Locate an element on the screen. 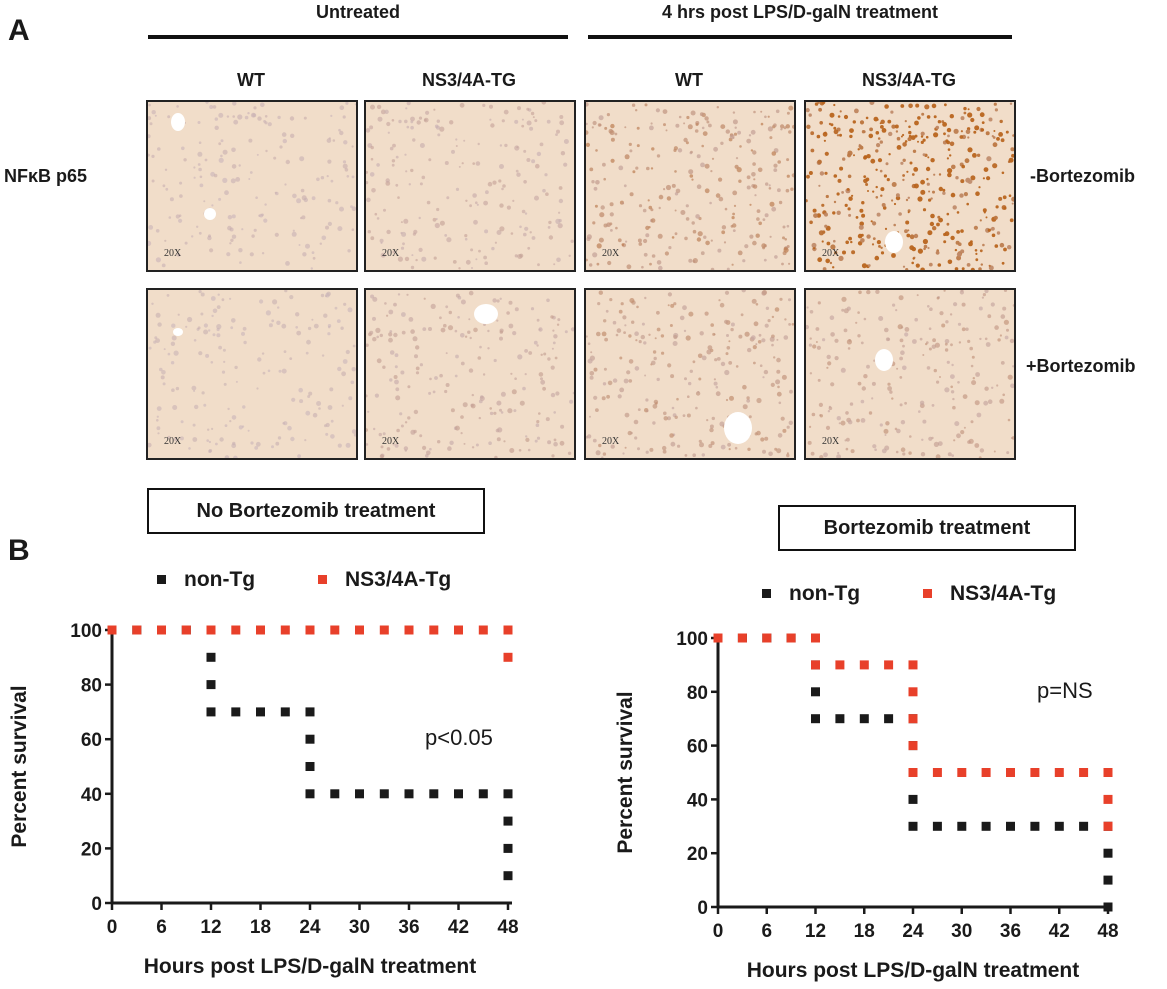 This screenshot has width=1167, height=989. x-tick-label: 24 is located at coordinates (310, 927).